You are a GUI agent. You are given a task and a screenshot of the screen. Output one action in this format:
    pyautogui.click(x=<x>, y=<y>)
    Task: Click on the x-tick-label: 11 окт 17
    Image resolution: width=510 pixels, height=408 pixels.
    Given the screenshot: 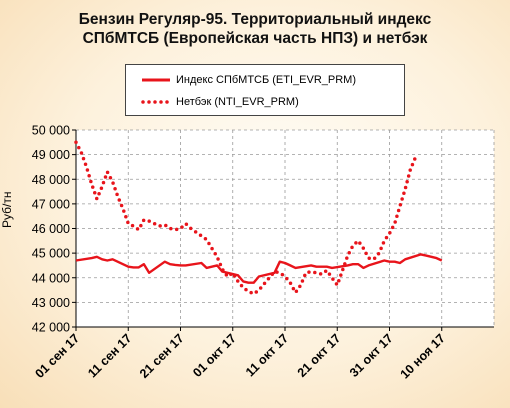 What is the action you would take?
    pyautogui.click(x=267, y=355)
    